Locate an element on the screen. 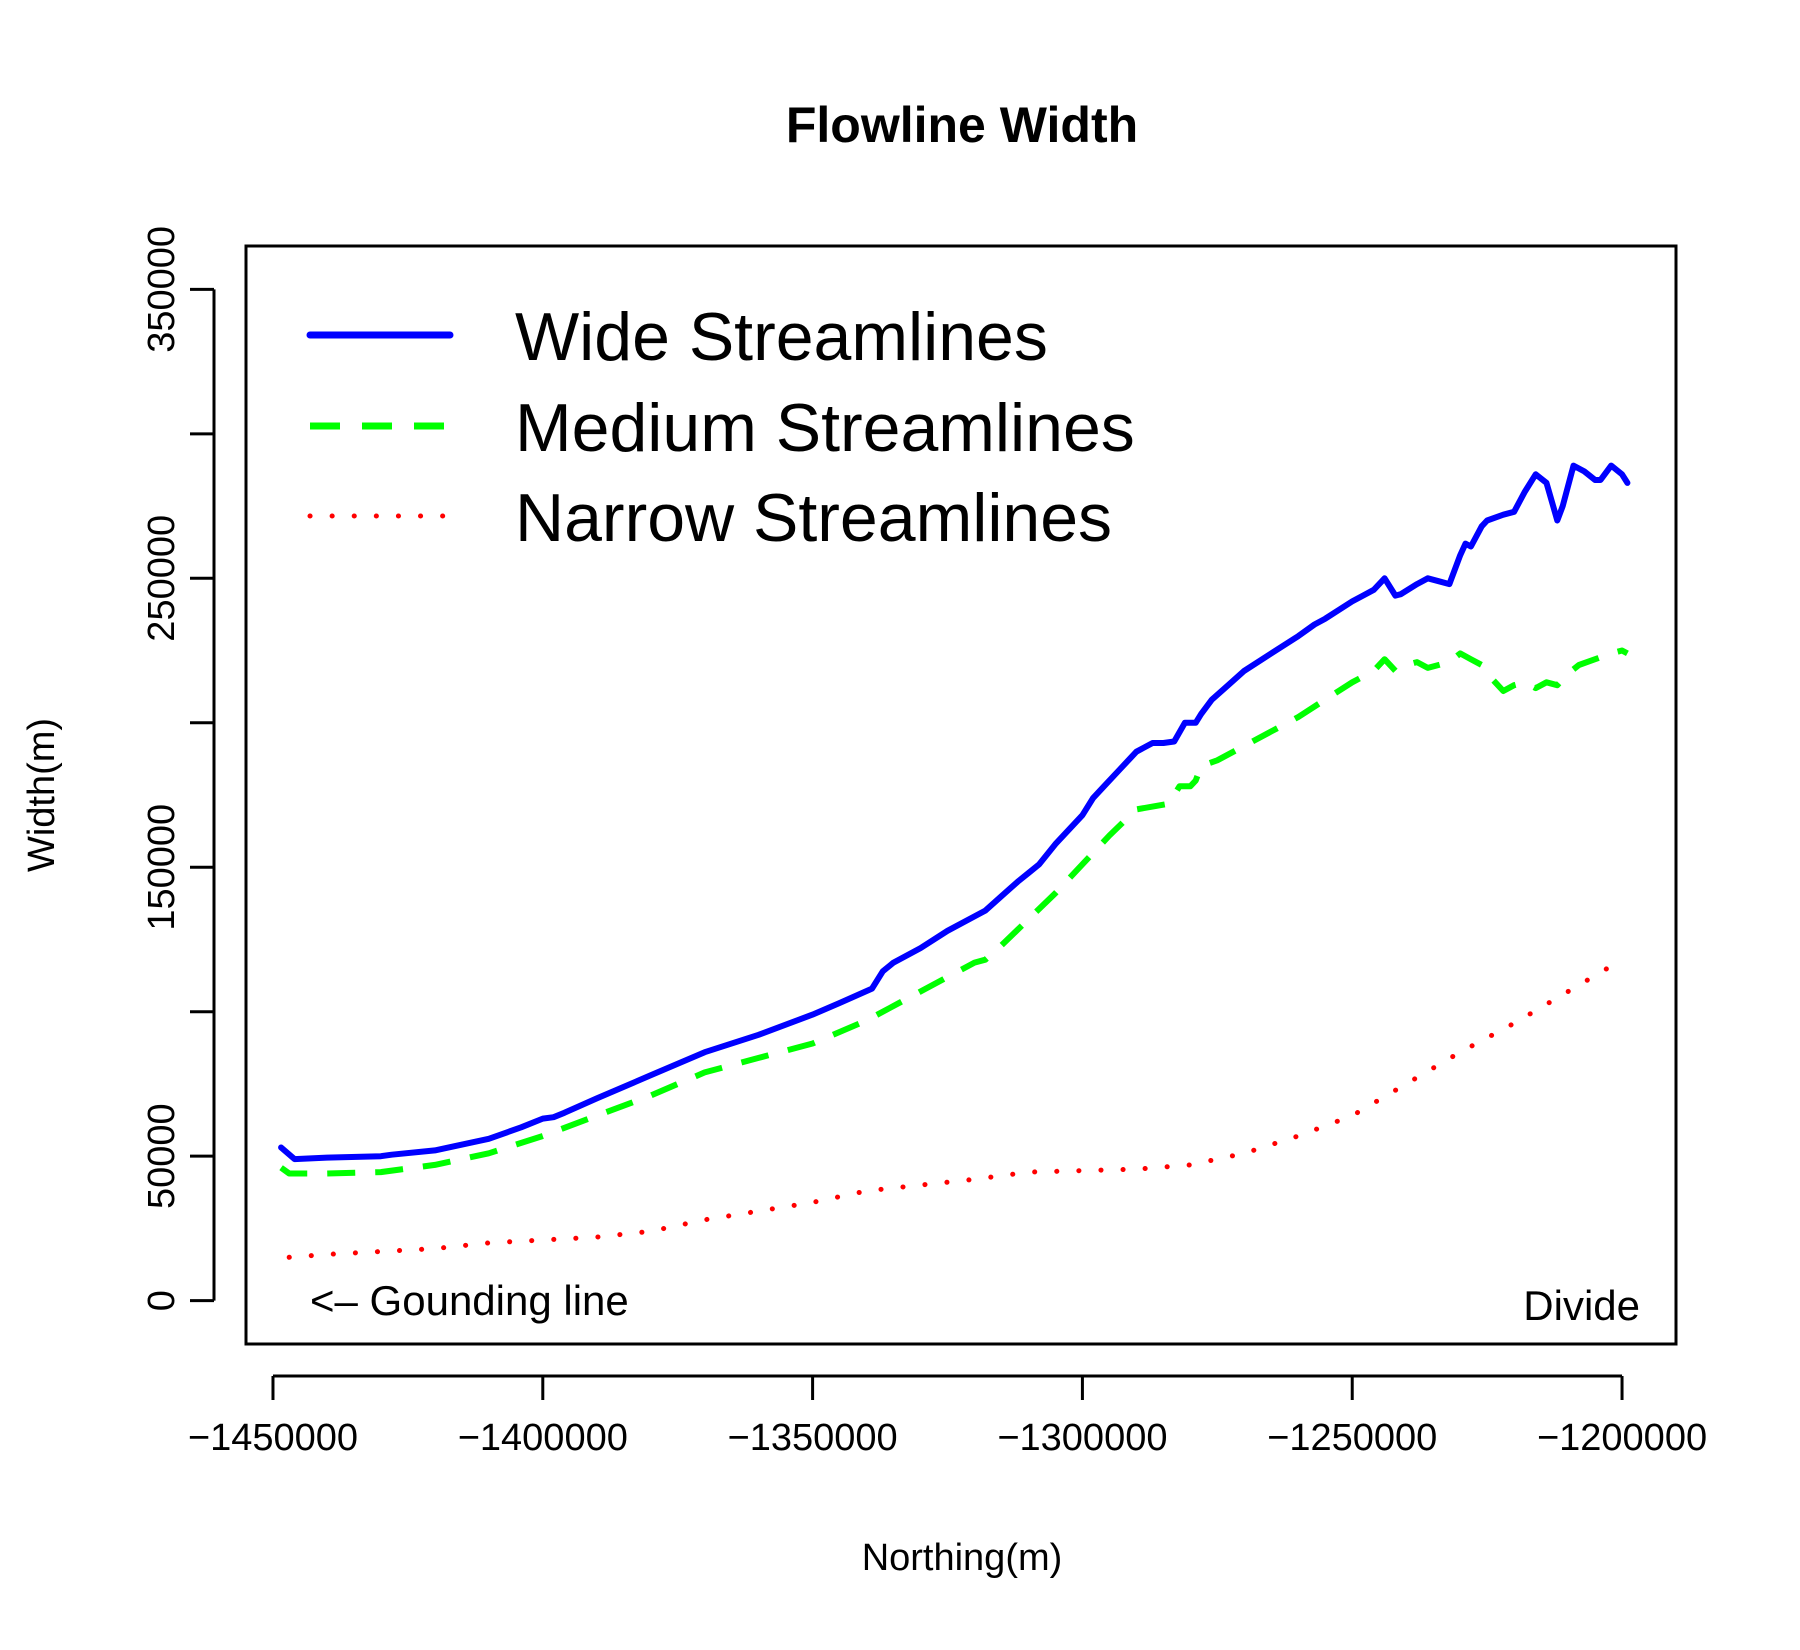 The height and width of the screenshot is (1650, 1800). grounding-line-annotation: <– Gounding line is located at coordinates (469, 1300).